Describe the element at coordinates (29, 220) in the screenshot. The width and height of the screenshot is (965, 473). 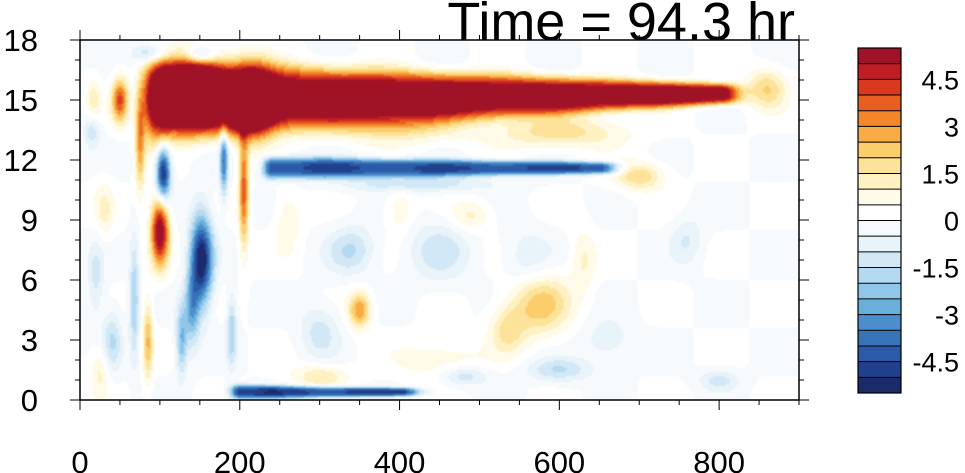
I see `y-tick-label: 9` at that location.